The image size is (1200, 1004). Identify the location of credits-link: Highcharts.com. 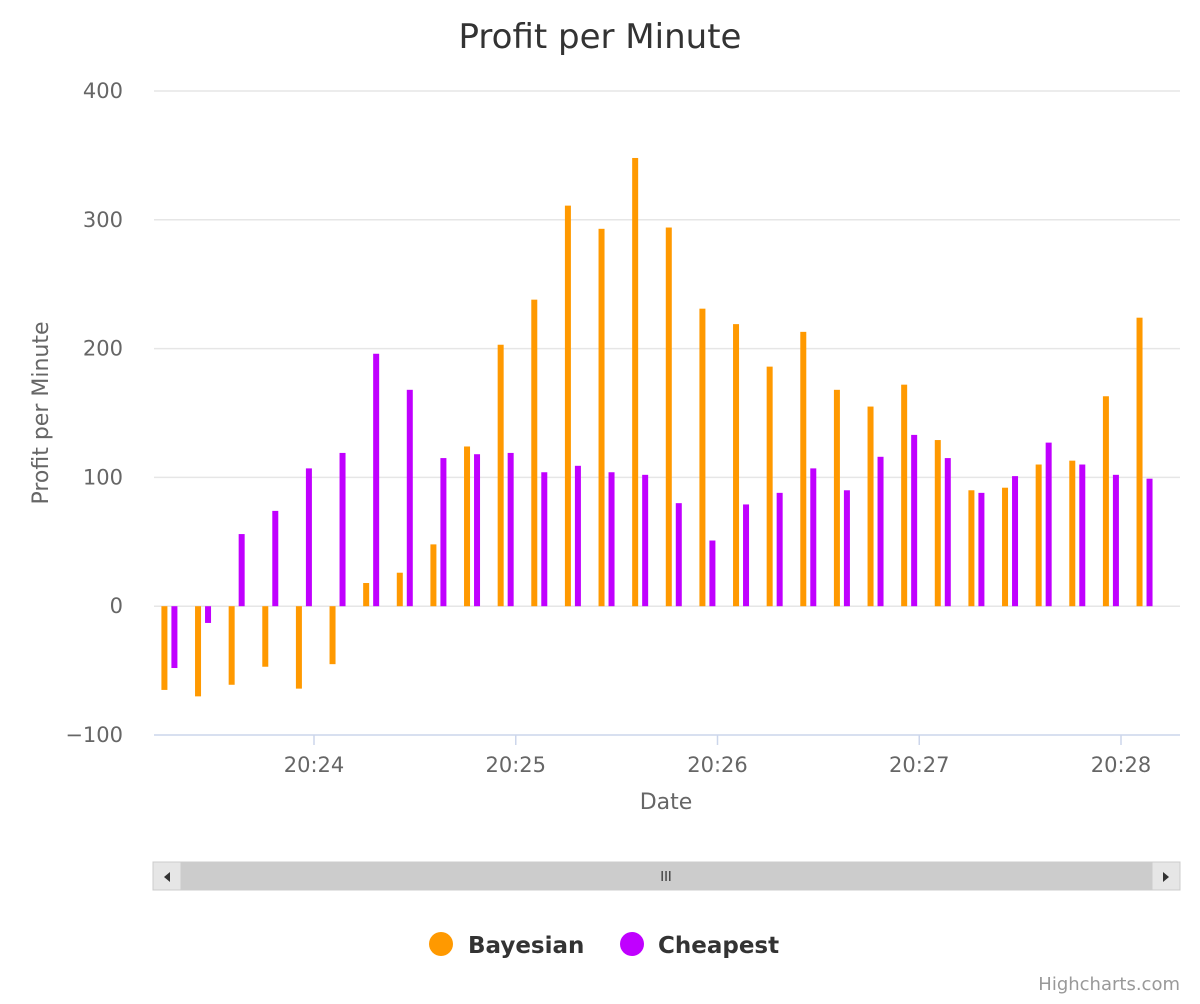
(1109, 984).